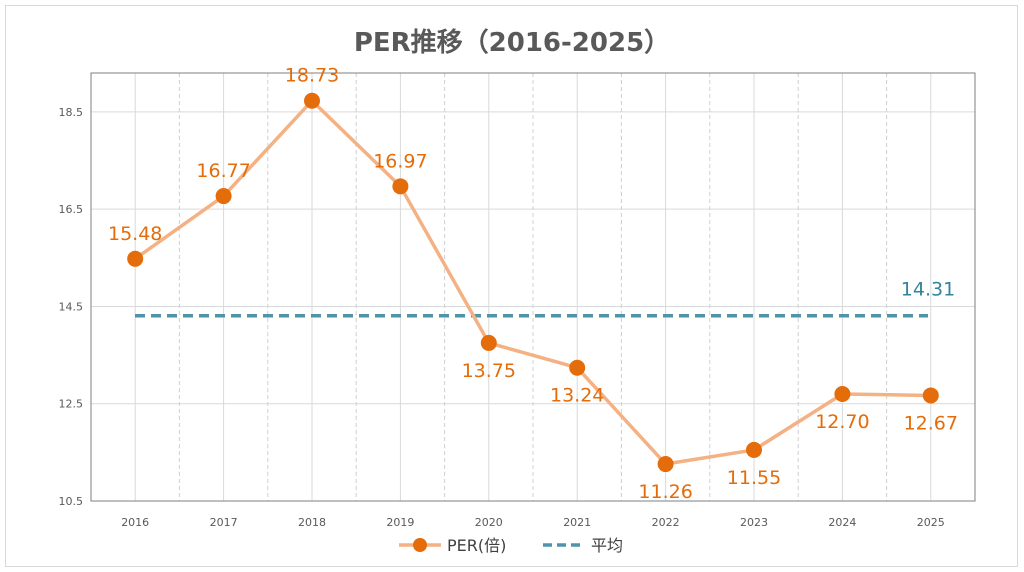 Image resolution: width=1024 pixels, height=572 pixels. What do you see at coordinates (754, 478) in the screenshot?
I see `per-data-label: 11.55` at bounding box center [754, 478].